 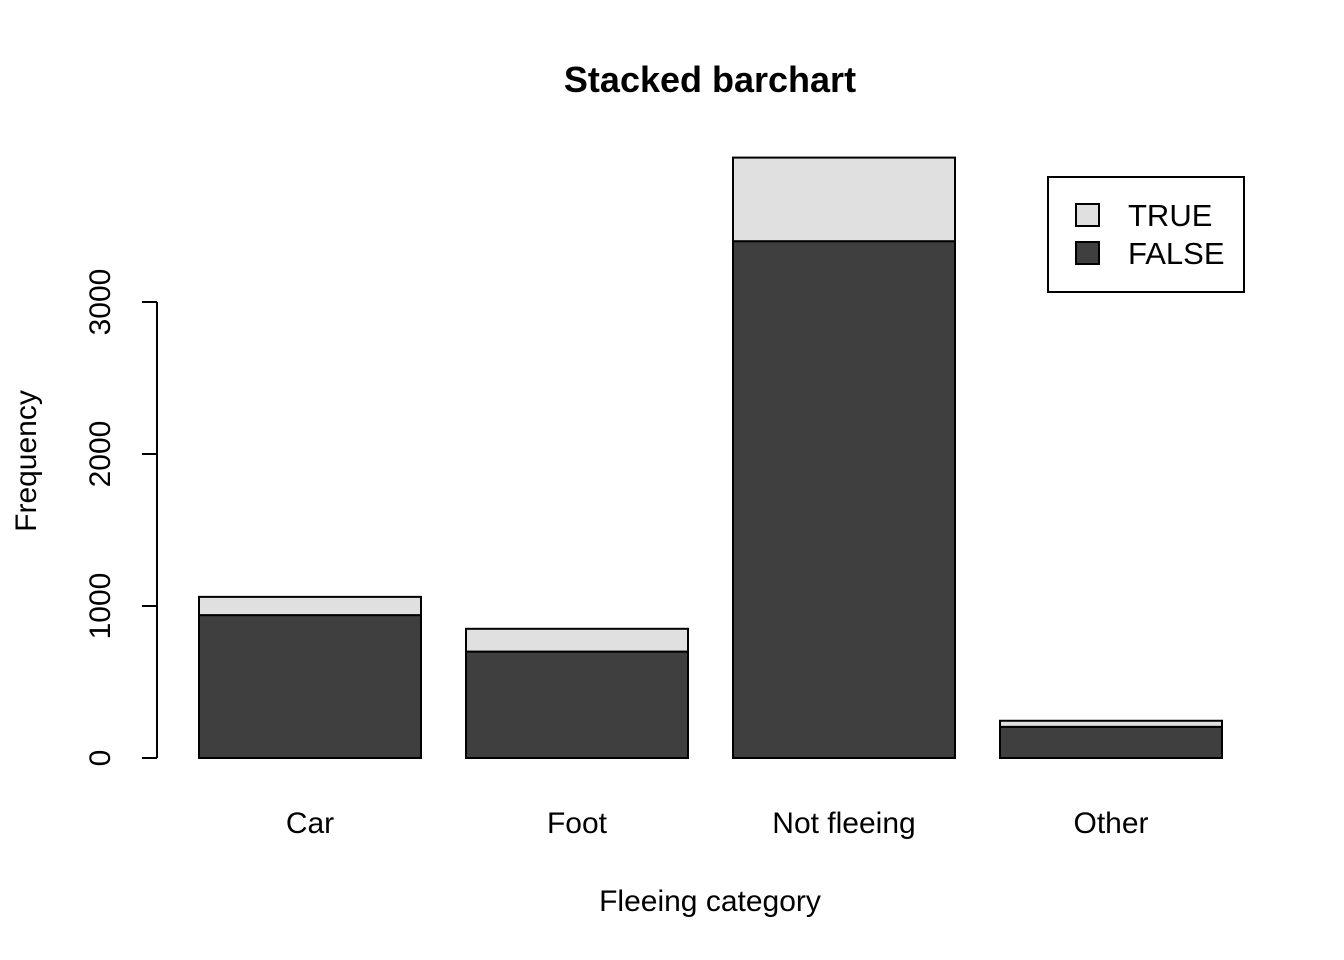 I want to click on x-tick-label-car: Car, so click(x=310, y=823).